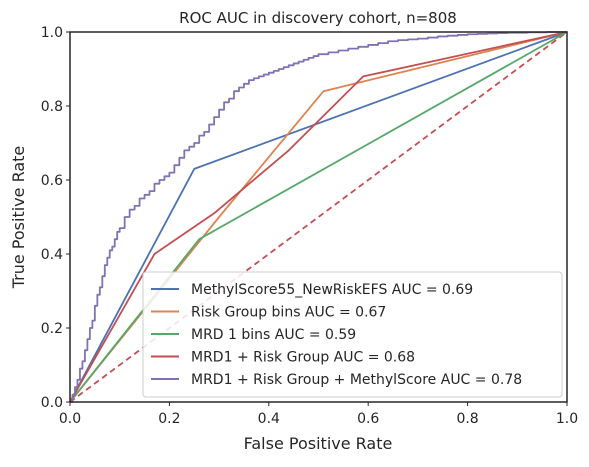  I want to click on x-tick-label: 0.6, so click(368, 419).